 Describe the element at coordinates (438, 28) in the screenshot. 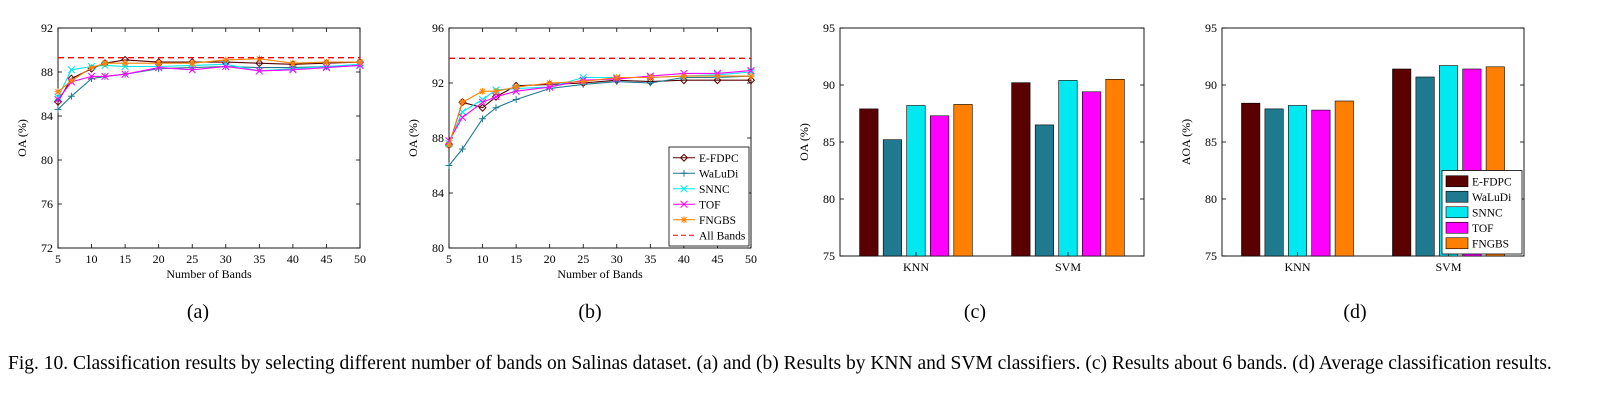

I see `y-tick-label: 96` at that location.